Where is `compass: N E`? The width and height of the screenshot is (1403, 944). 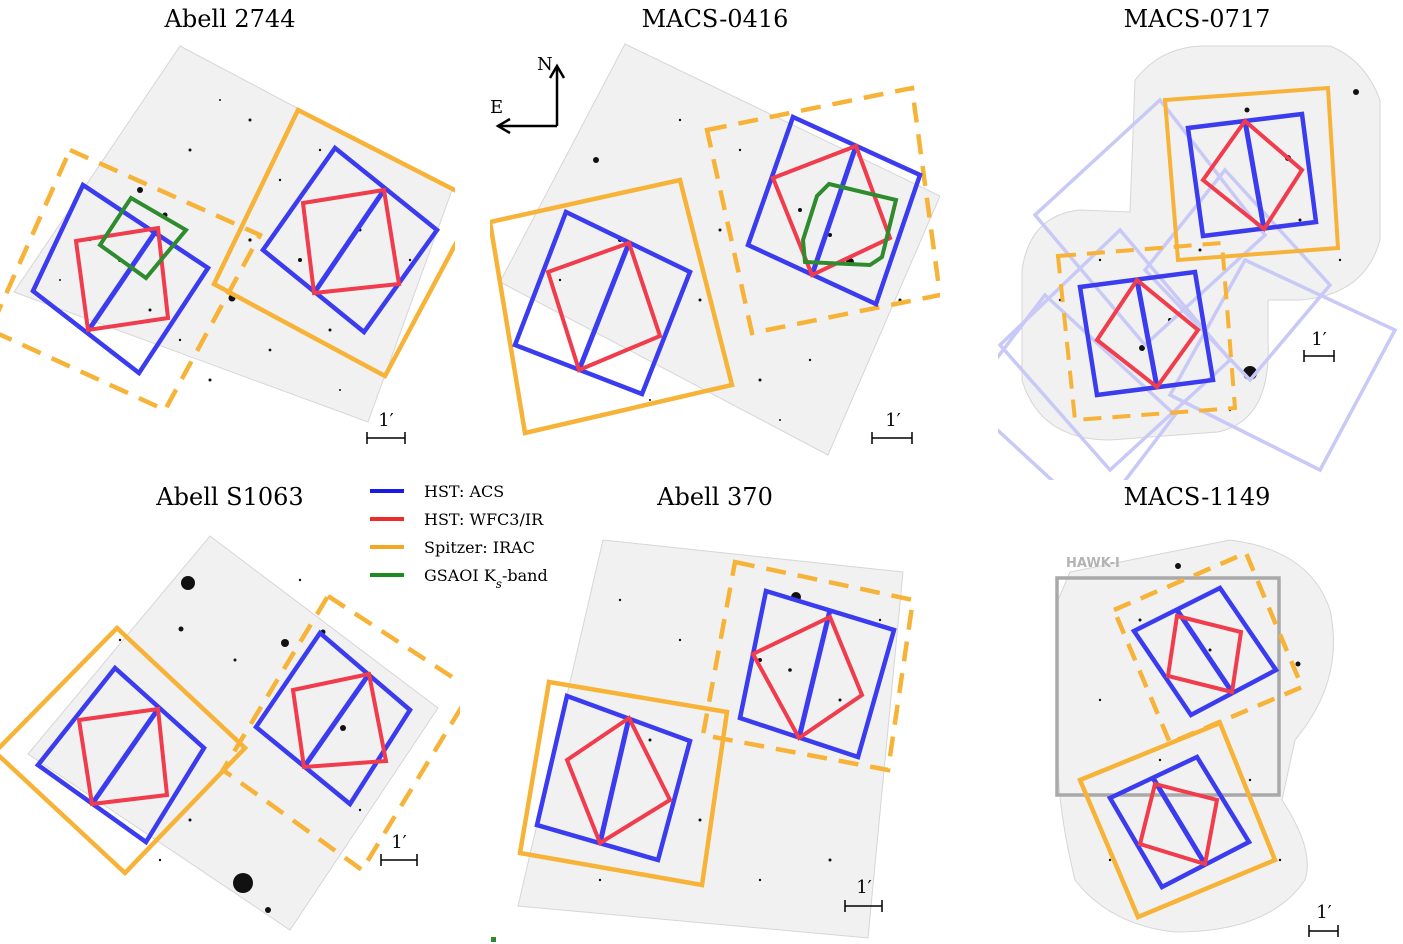 compass: N E is located at coordinates (528, 94).